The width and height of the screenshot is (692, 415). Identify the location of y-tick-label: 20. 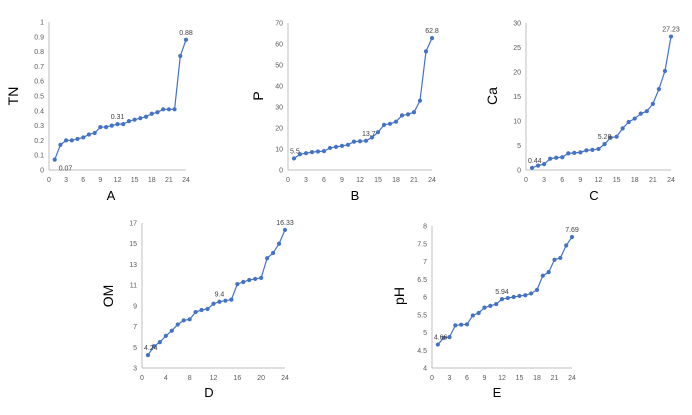
(279, 129).